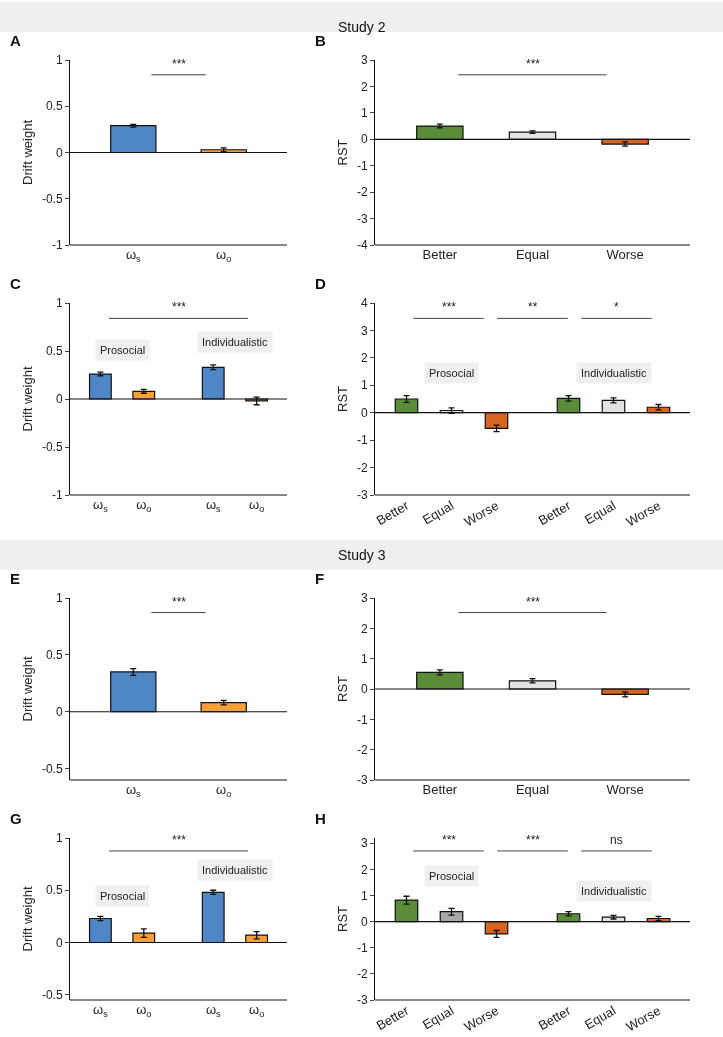  Describe the element at coordinates (364, 303) in the screenshot. I see `y-tick-label: 4` at that location.